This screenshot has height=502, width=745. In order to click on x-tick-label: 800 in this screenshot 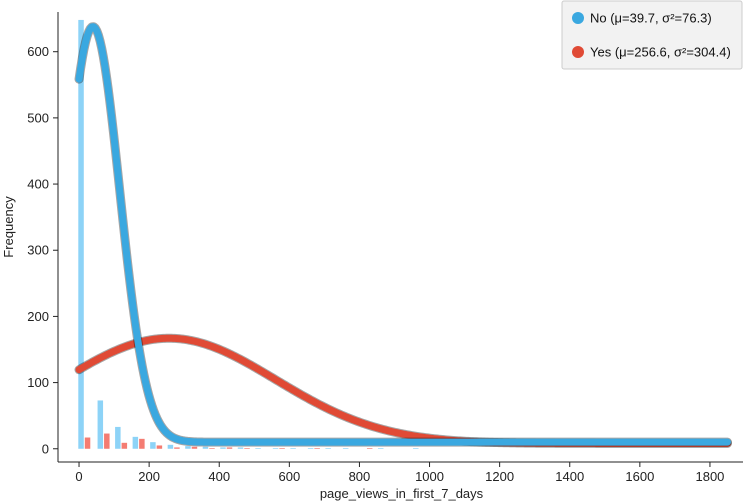, I will do `click(360, 476)`.